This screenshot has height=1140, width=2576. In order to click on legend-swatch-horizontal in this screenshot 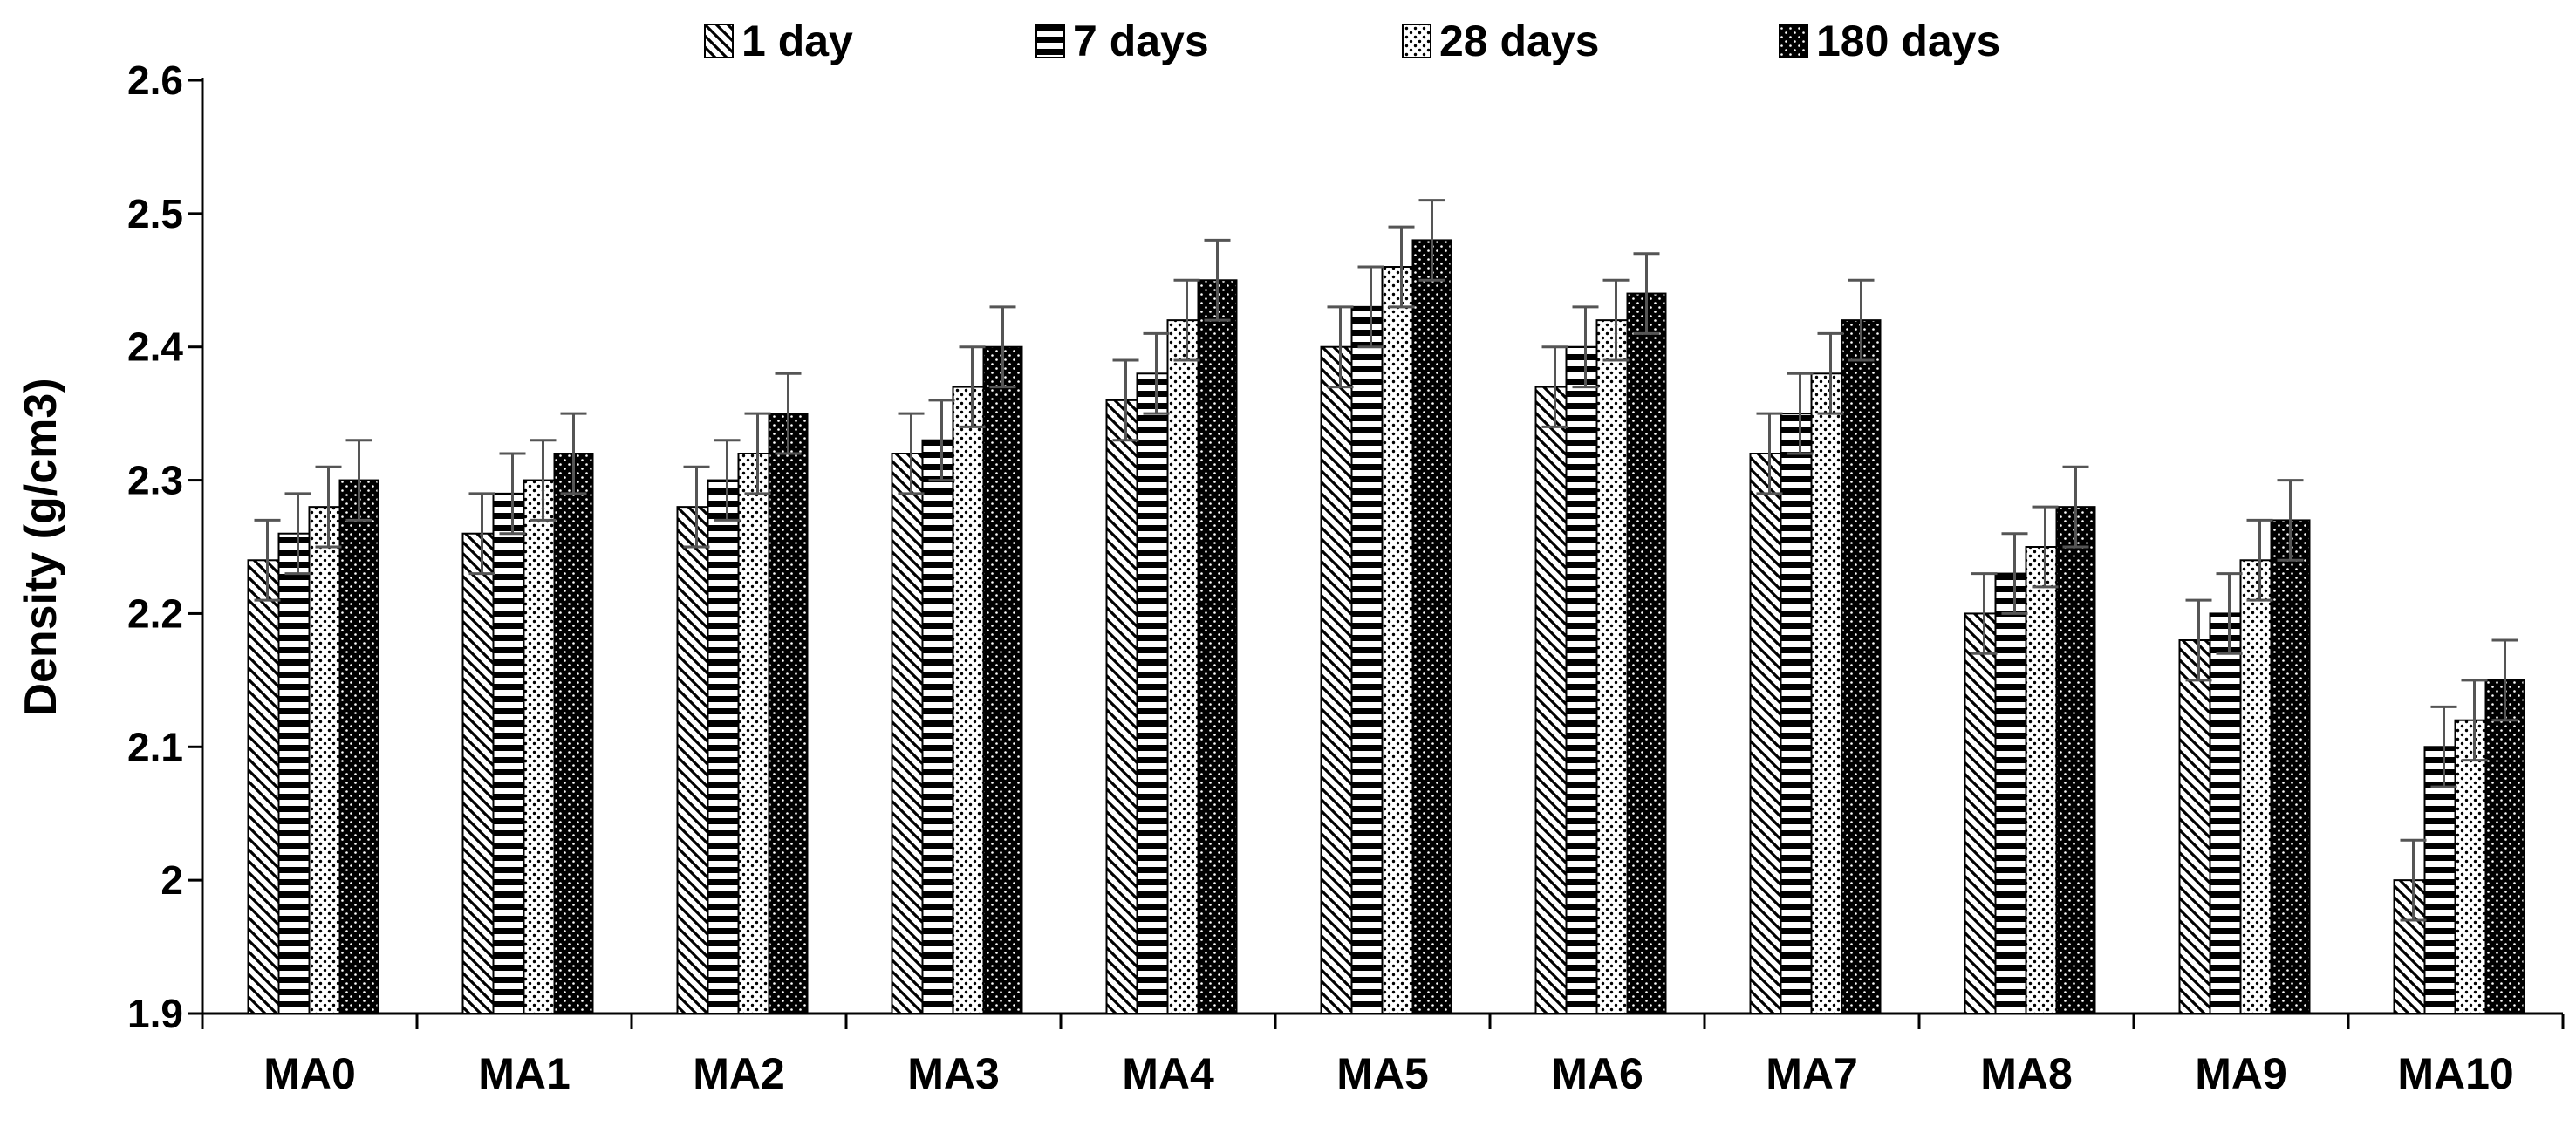, I will do `click(1050, 41)`.